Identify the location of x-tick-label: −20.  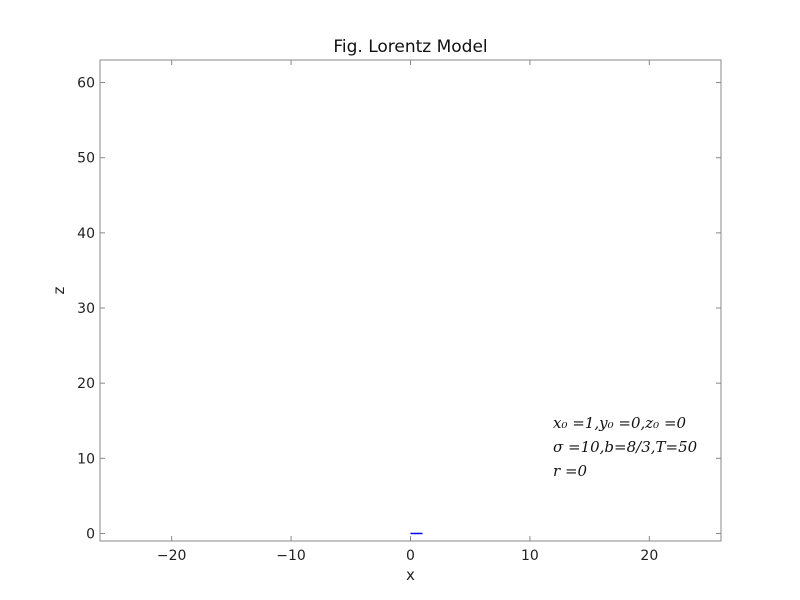
(172, 556).